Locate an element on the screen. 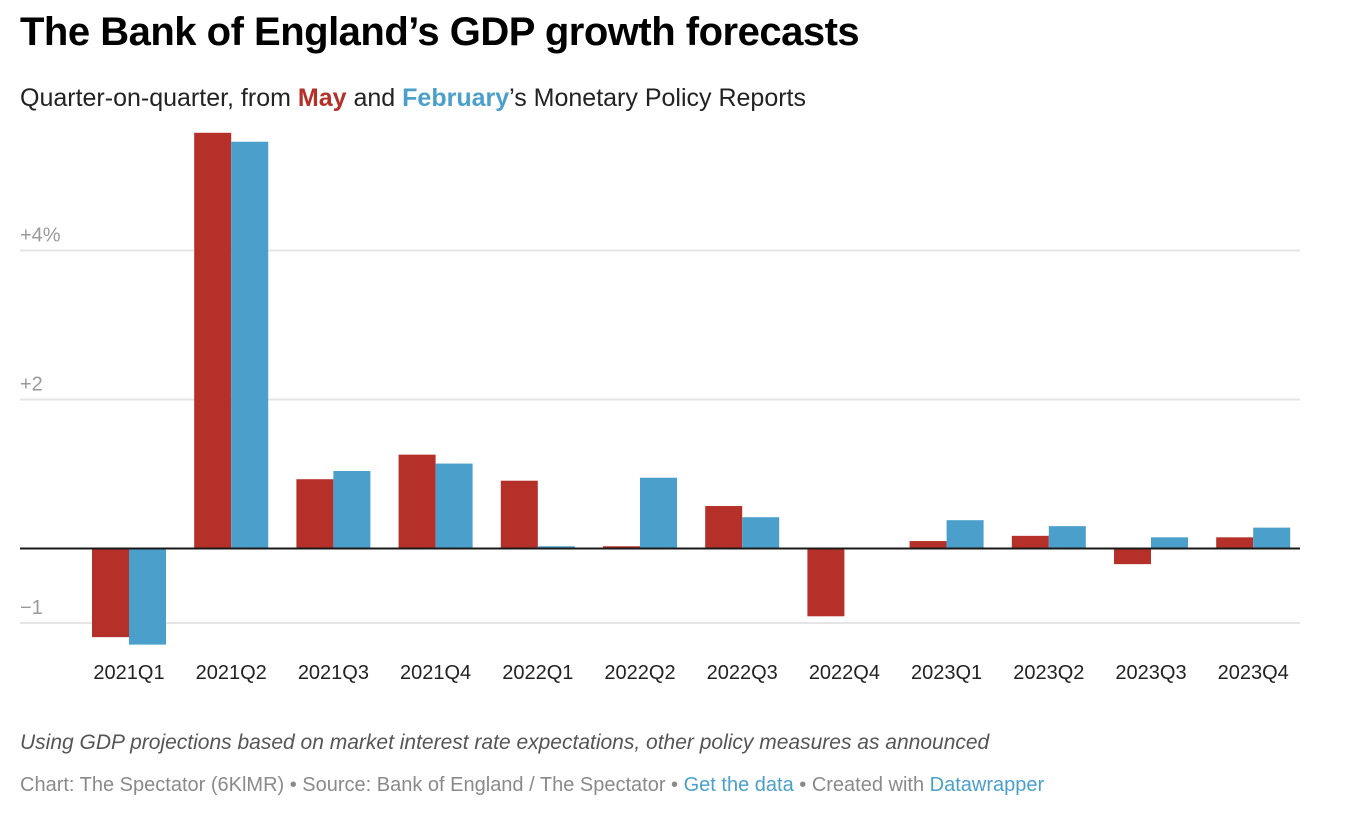 The width and height of the screenshot is (1346, 836). x-tick-label: 2022Q3 is located at coordinates (742, 673).